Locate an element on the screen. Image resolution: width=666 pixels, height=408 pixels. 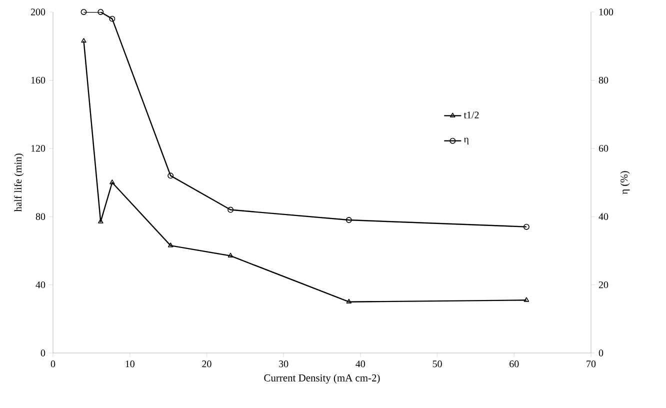
y-tick-label: 80 is located at coordinates (41, 216).